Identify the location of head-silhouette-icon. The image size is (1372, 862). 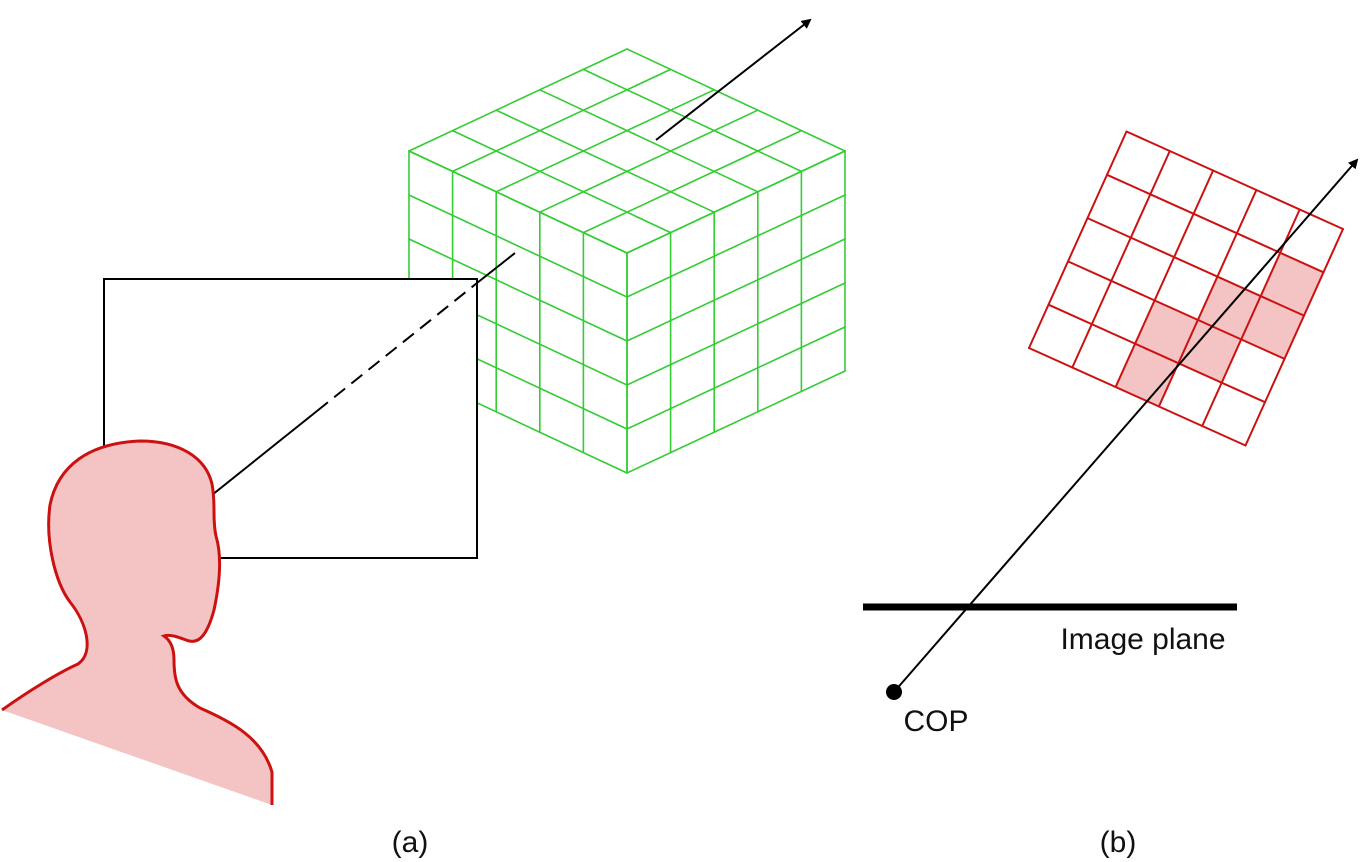
(137, 623).